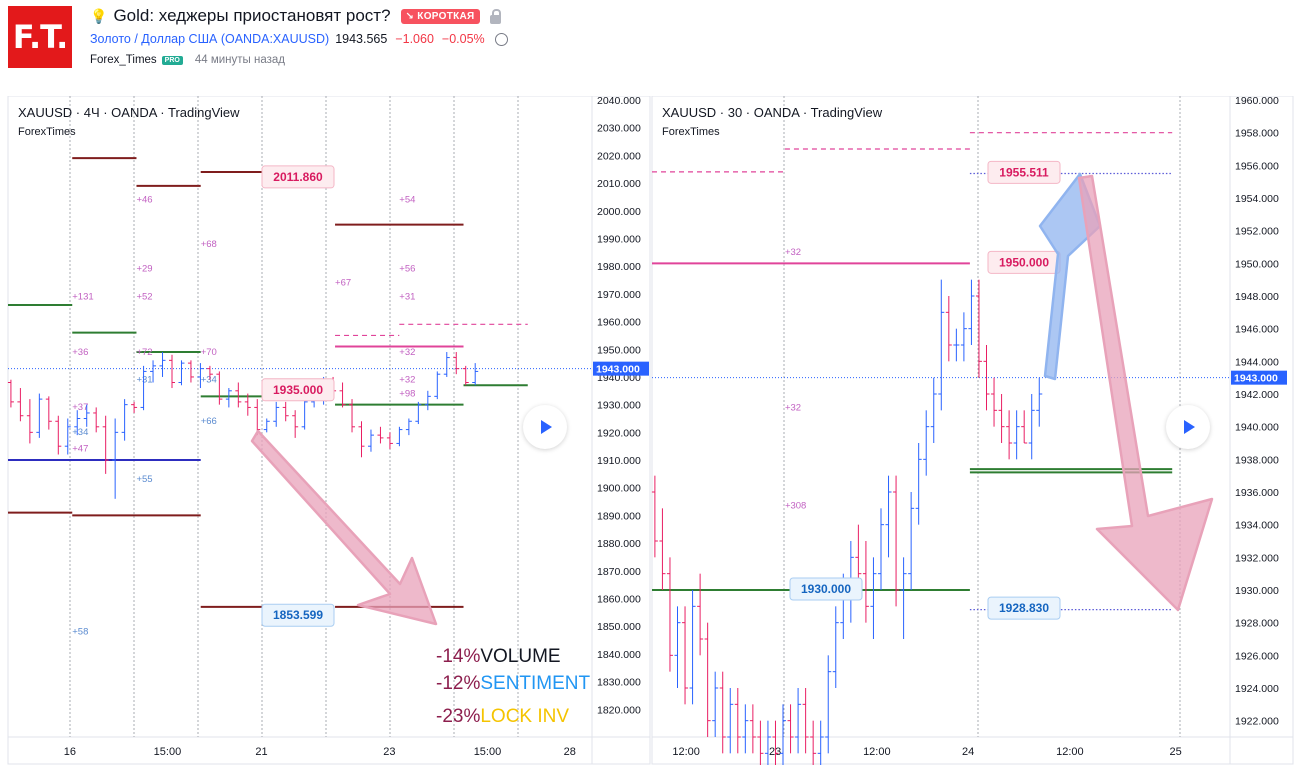 Image resolution: width=1299 pixels, height=770 pixels. Describe the element at coordinates (458, 716) in the screenshot. I see `stat-lock-pct: -23%` at that location.